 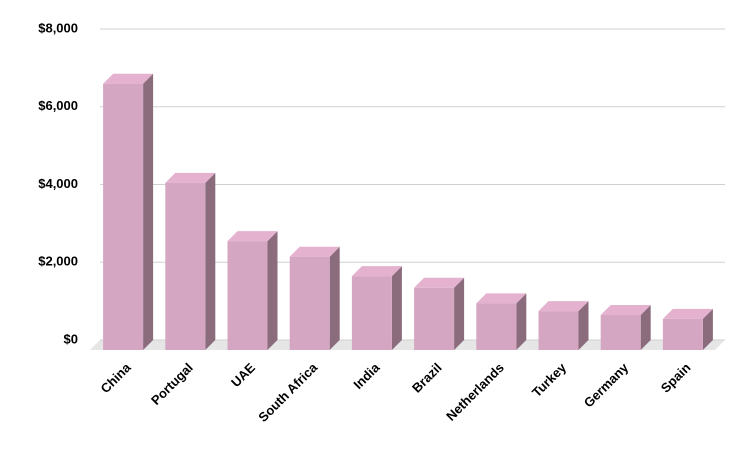 What do you see at coordinates (287, 391) in the screenshot?
I see `x-tick-label: South Africa` at bounding box center [287, 391].